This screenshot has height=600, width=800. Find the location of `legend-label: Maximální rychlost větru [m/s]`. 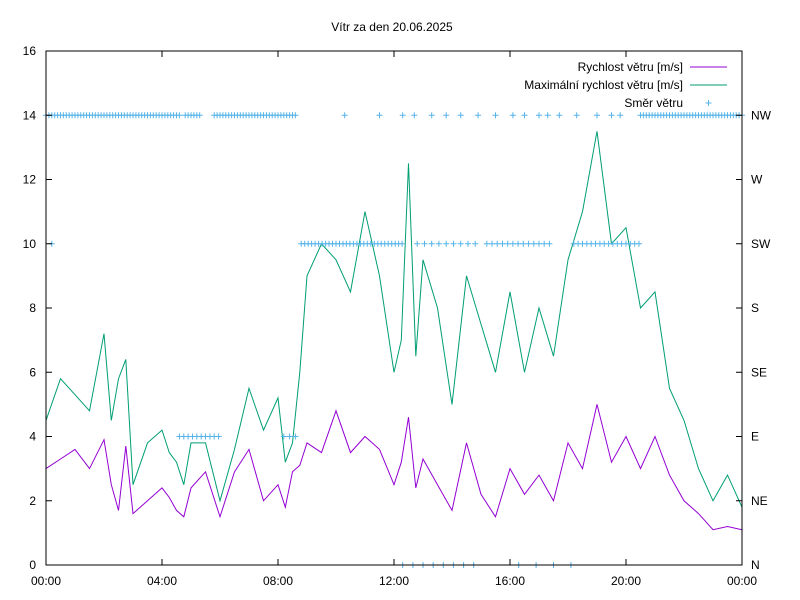

legend-label: Maximální rychlost větru [m/s] is located at coordinates (603, 85).